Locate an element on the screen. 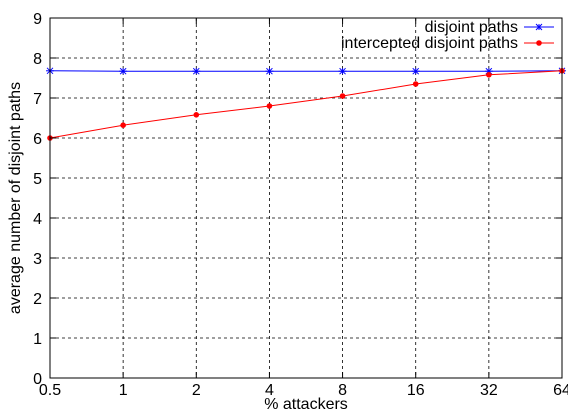 Image resolution: width=568 pixels, height=413 pixels. y-tick-label: 7 is located at coordinates (37, 99).